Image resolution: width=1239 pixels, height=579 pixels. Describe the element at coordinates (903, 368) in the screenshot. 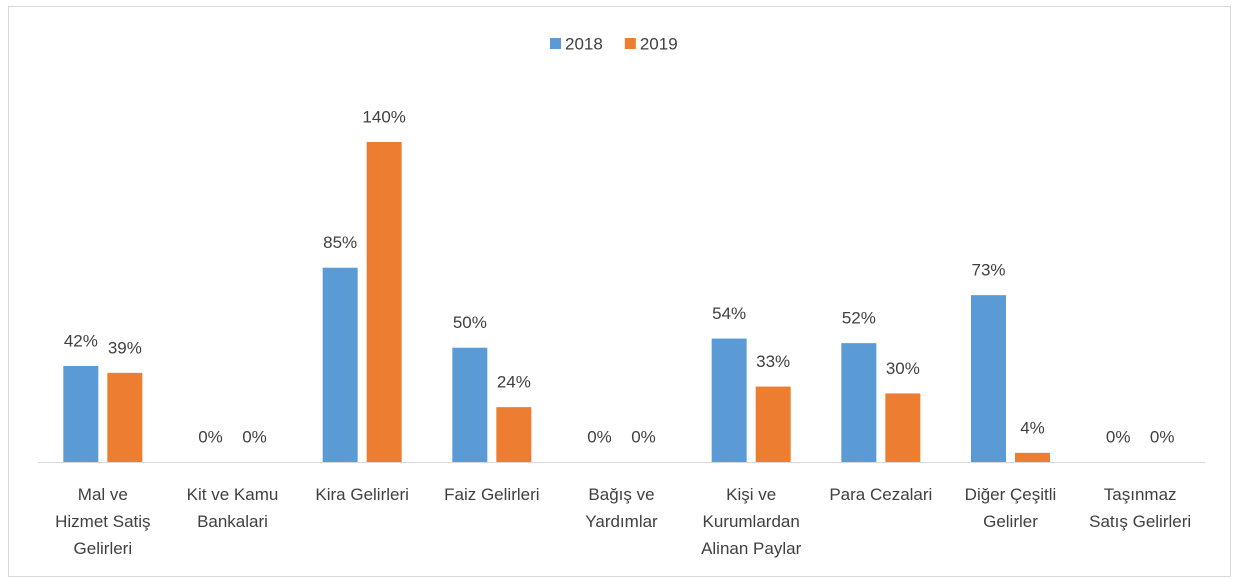

I see `data-label: 30%` at that location.